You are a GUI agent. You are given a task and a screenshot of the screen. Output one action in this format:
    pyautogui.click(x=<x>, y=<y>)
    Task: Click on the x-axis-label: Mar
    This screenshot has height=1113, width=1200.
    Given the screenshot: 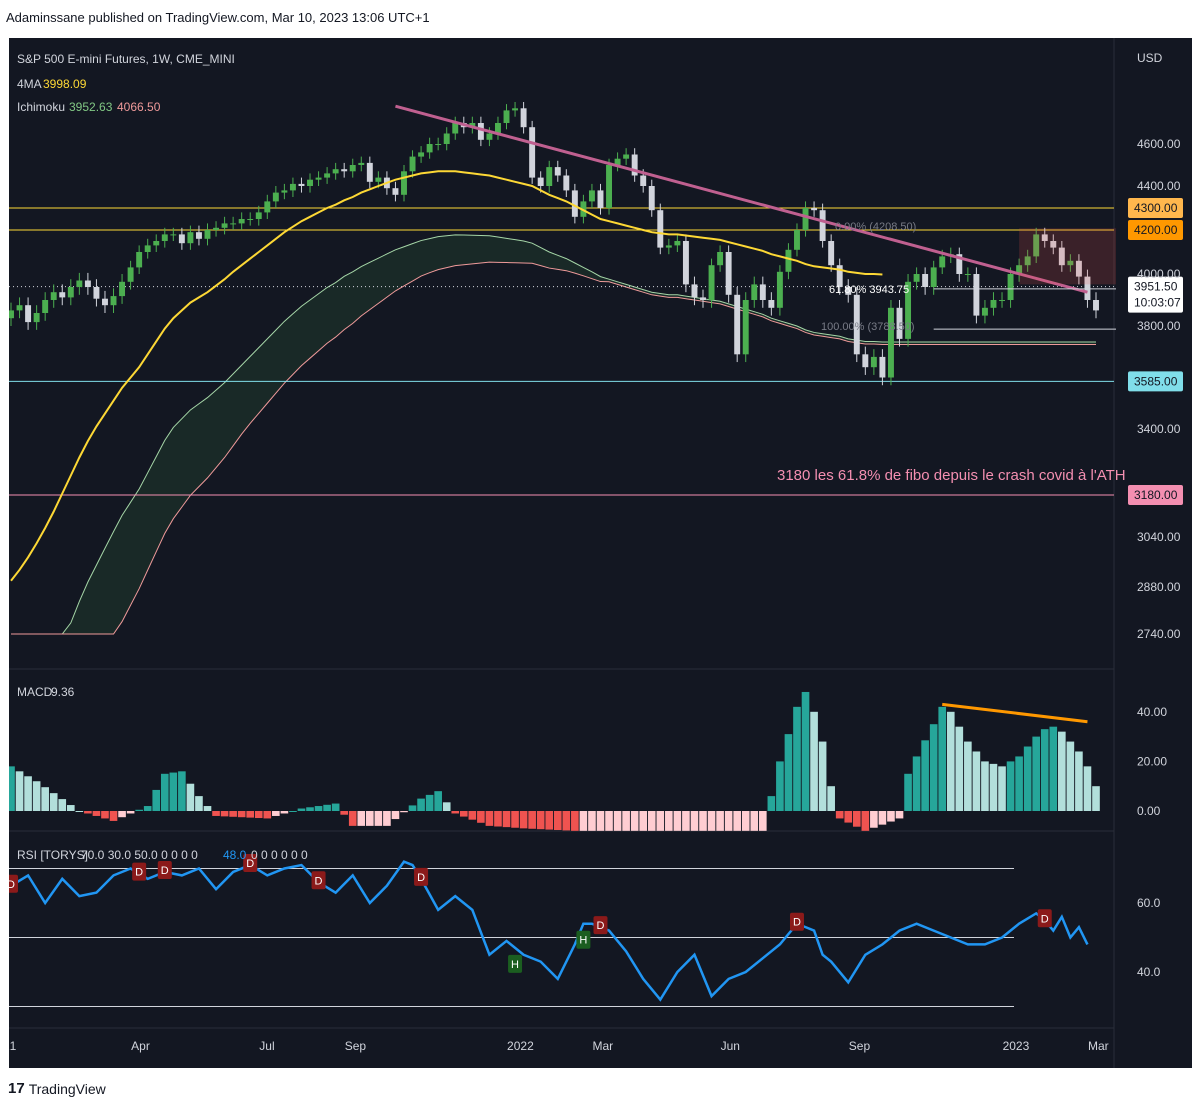 What is the action you would take?
    pyautogui.click(x=602, y=1046)
    